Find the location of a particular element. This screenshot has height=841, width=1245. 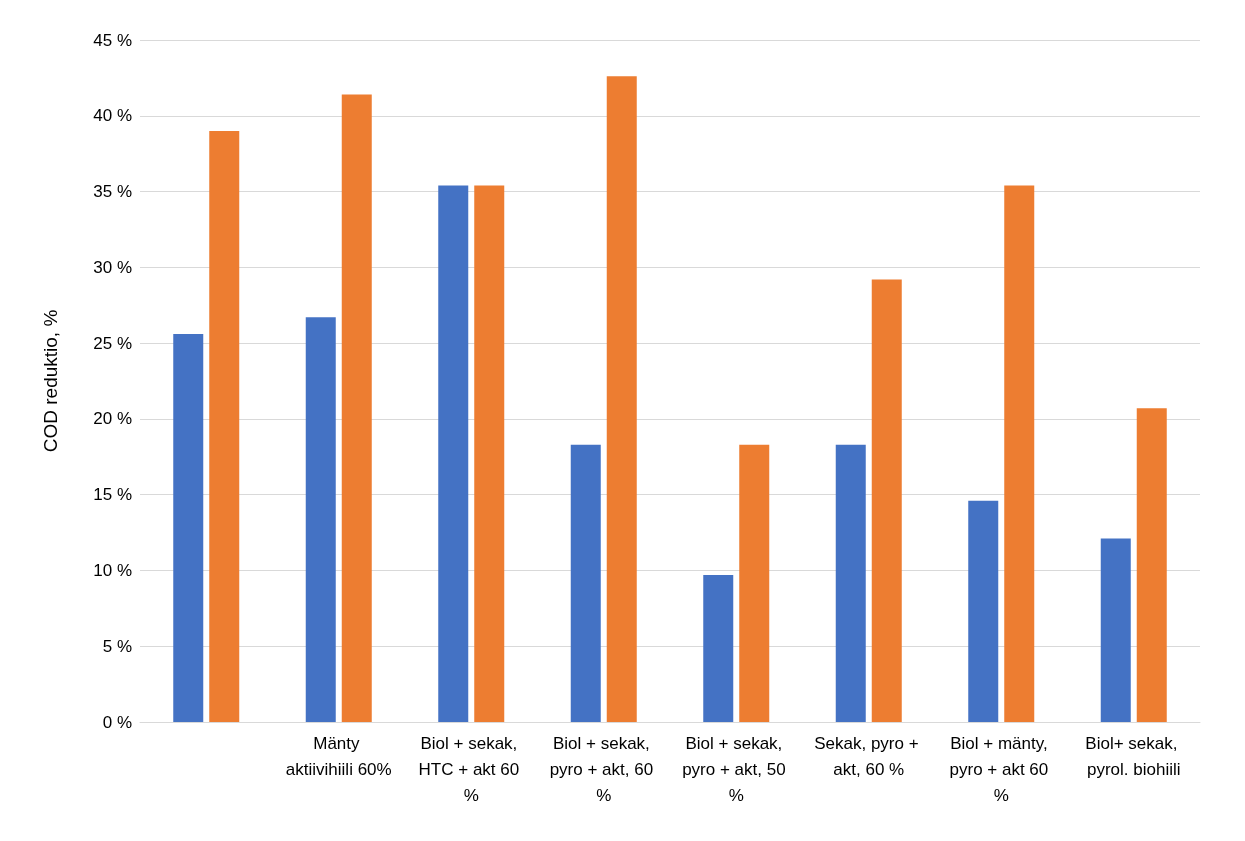

y-tick-label: 0 % is located at coordinates (117, 722).